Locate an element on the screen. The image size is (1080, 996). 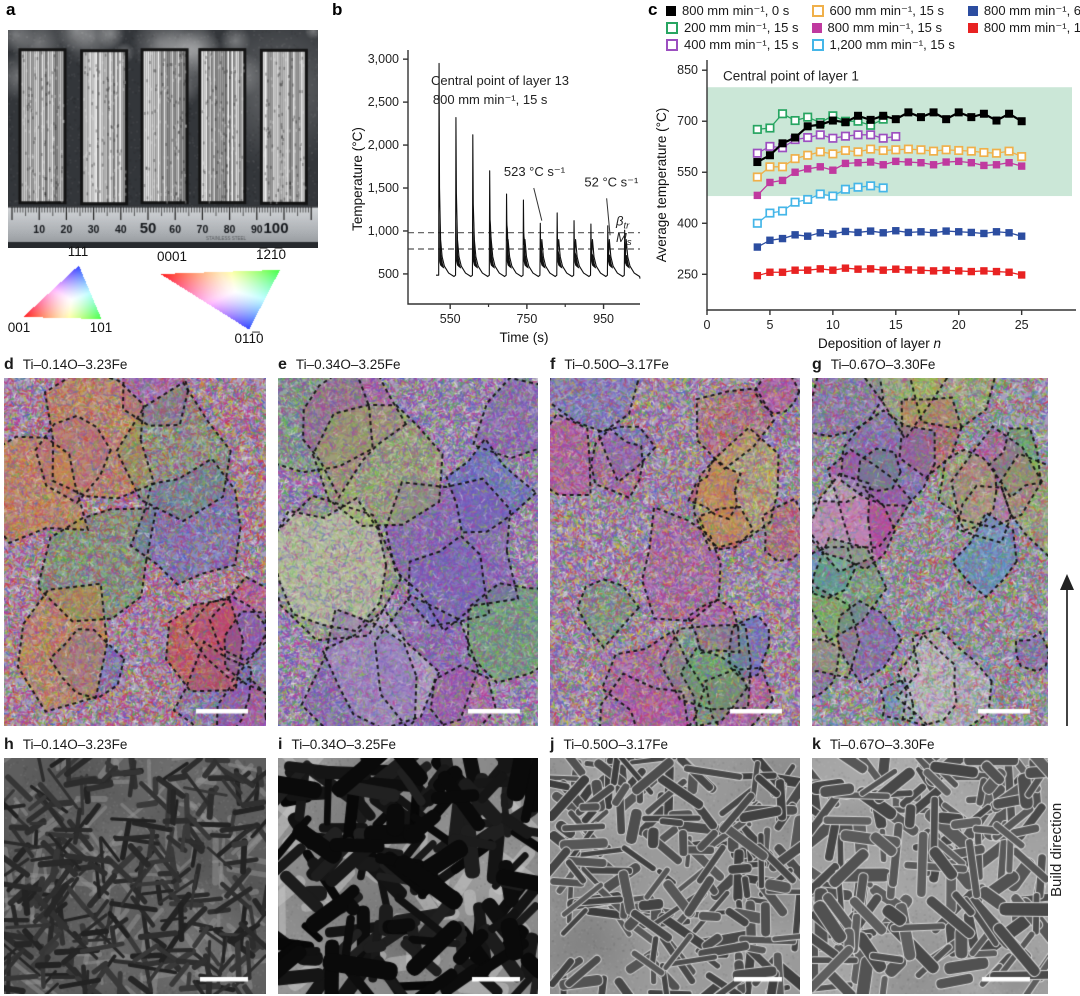
sem-image-j is located at coordinates (675, 876).